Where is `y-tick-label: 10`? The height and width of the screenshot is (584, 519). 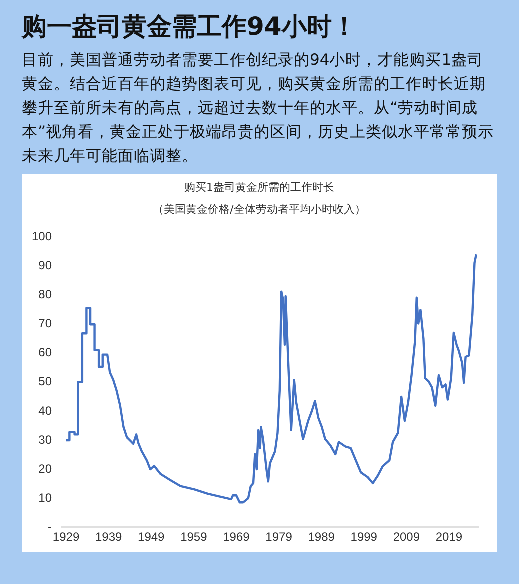
y-tick-label: 10 is located at coordinates (45, 497).